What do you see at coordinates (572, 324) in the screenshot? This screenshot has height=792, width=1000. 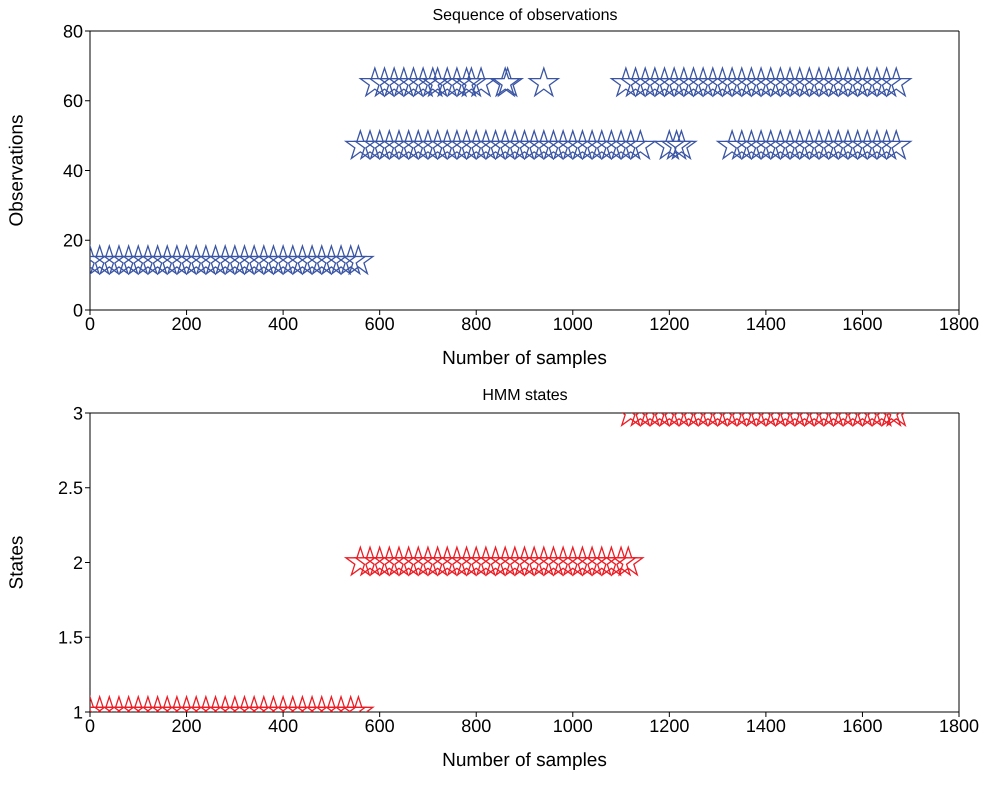 I see `x-tick-label: 1000` at bounding box center [572, 324].